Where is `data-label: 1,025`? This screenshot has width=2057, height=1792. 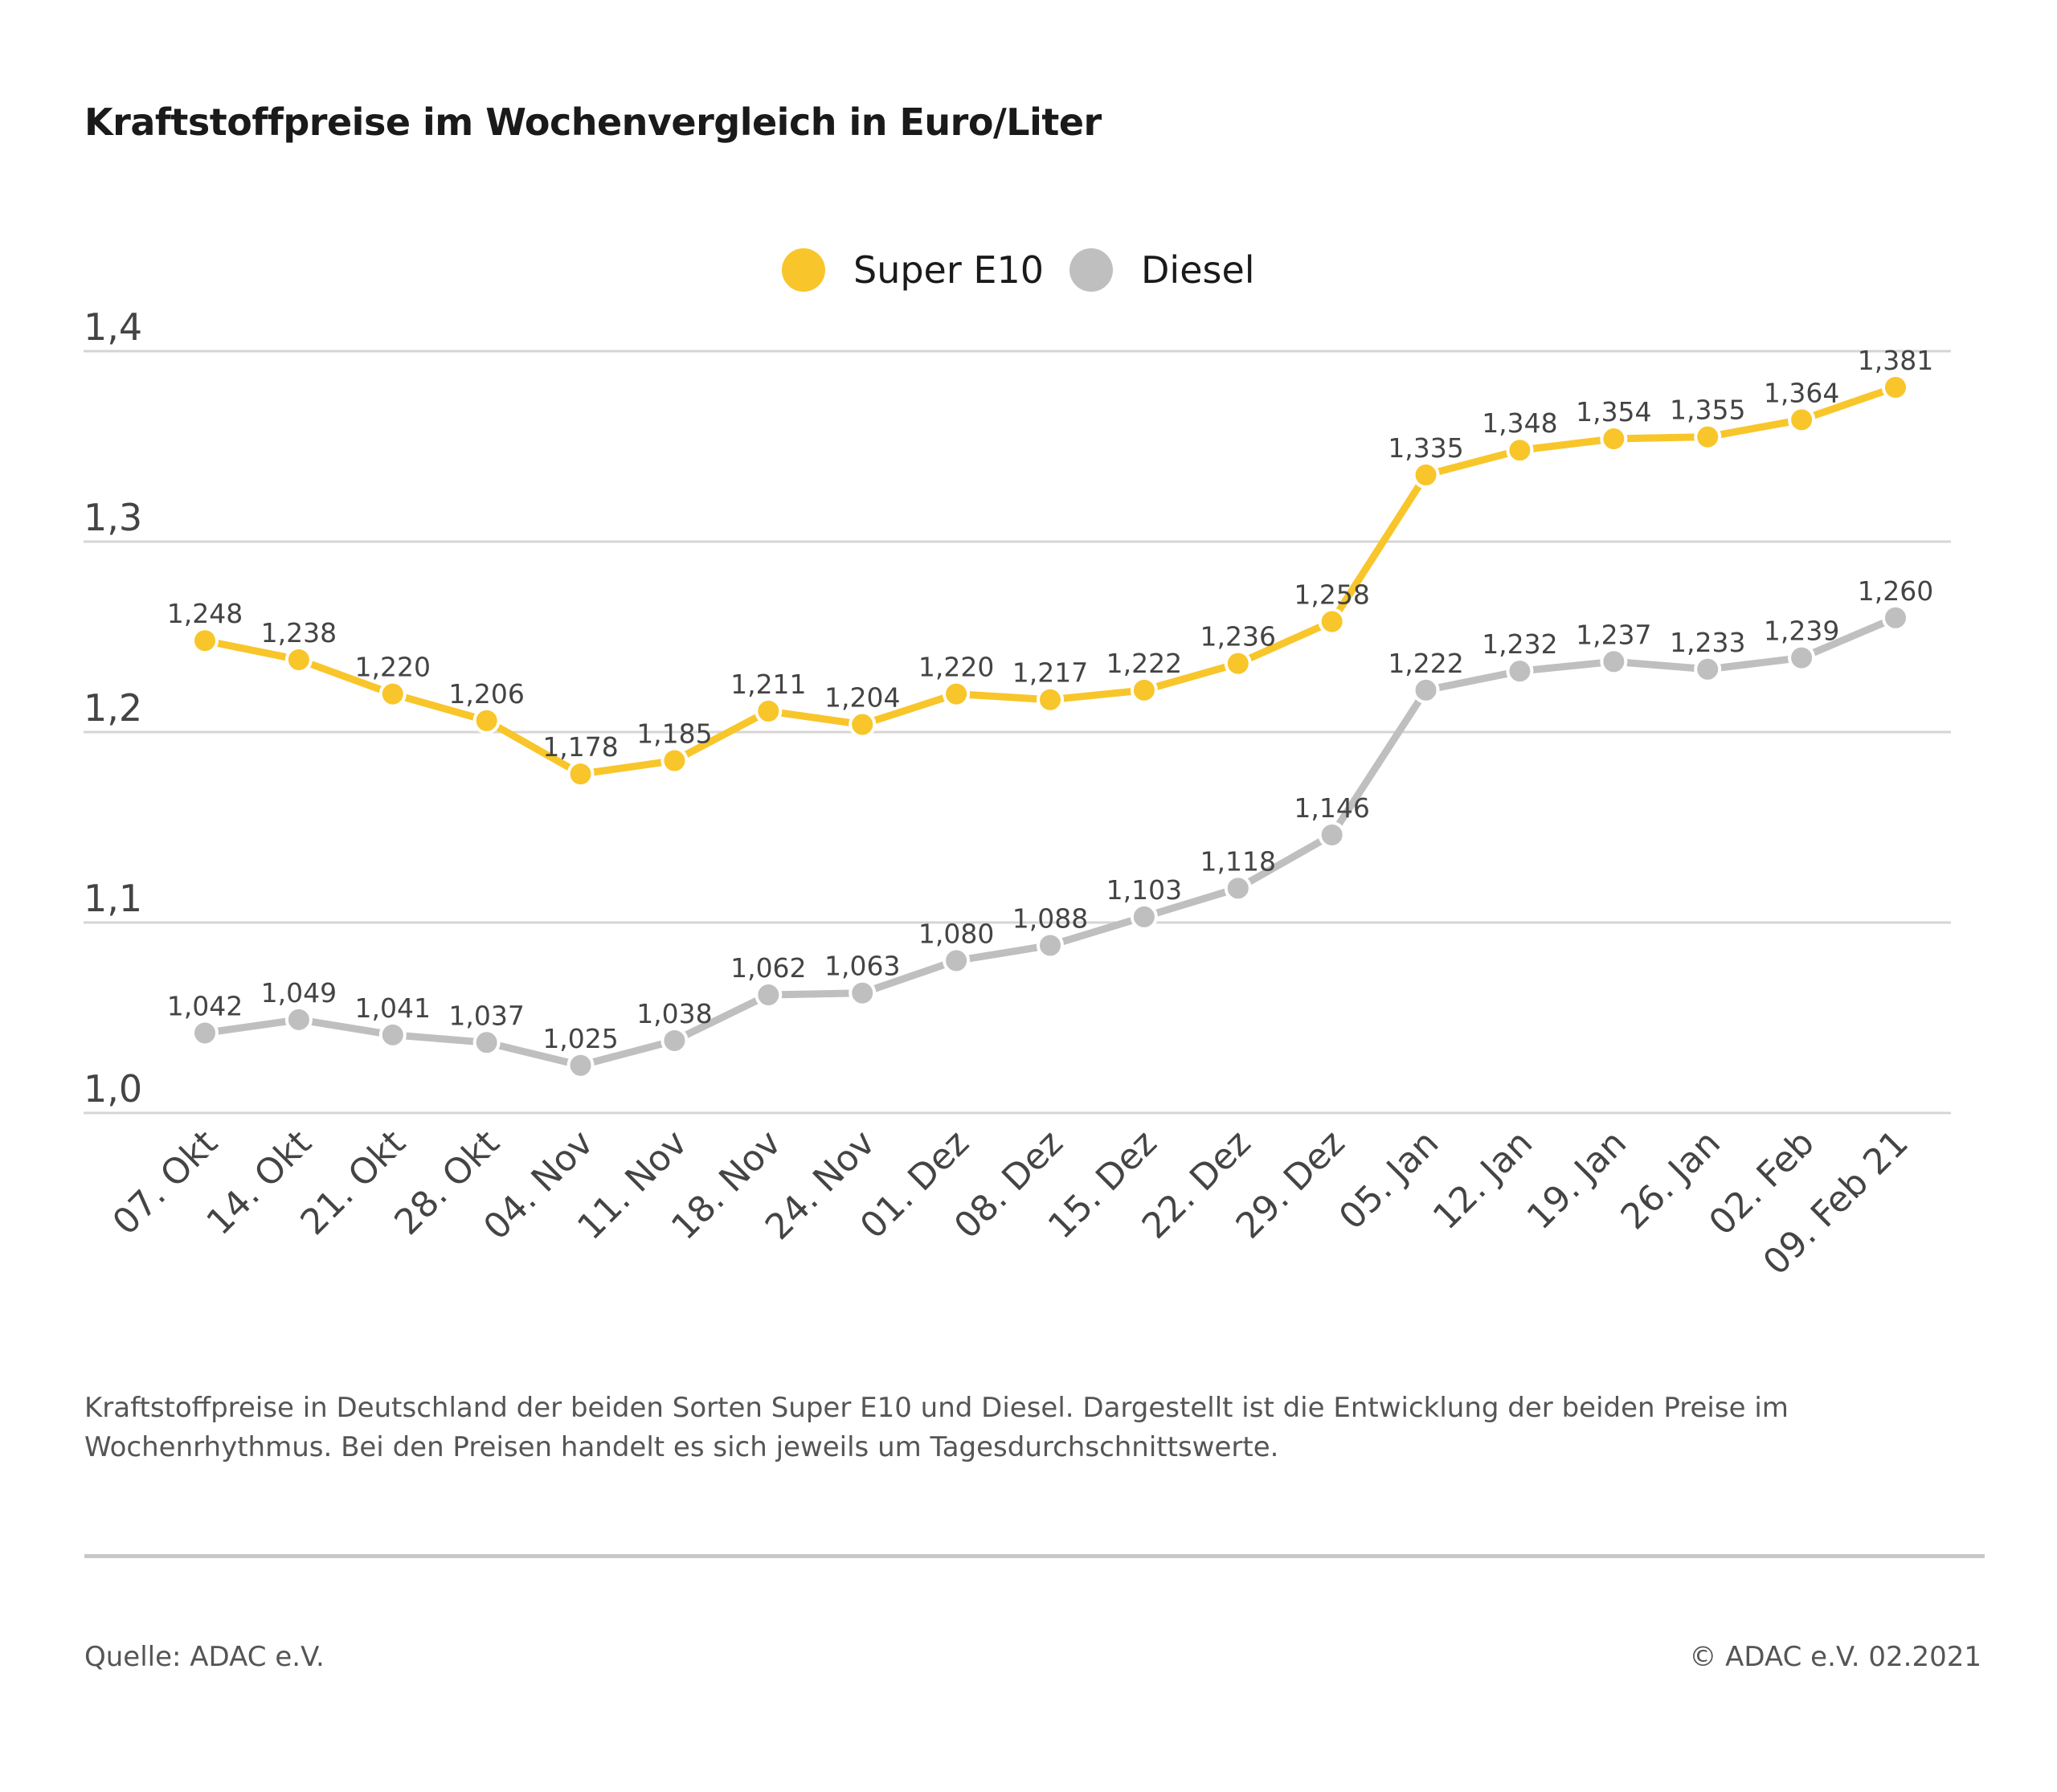
data-label: 1,025 is located at coordinates (580, 1038).